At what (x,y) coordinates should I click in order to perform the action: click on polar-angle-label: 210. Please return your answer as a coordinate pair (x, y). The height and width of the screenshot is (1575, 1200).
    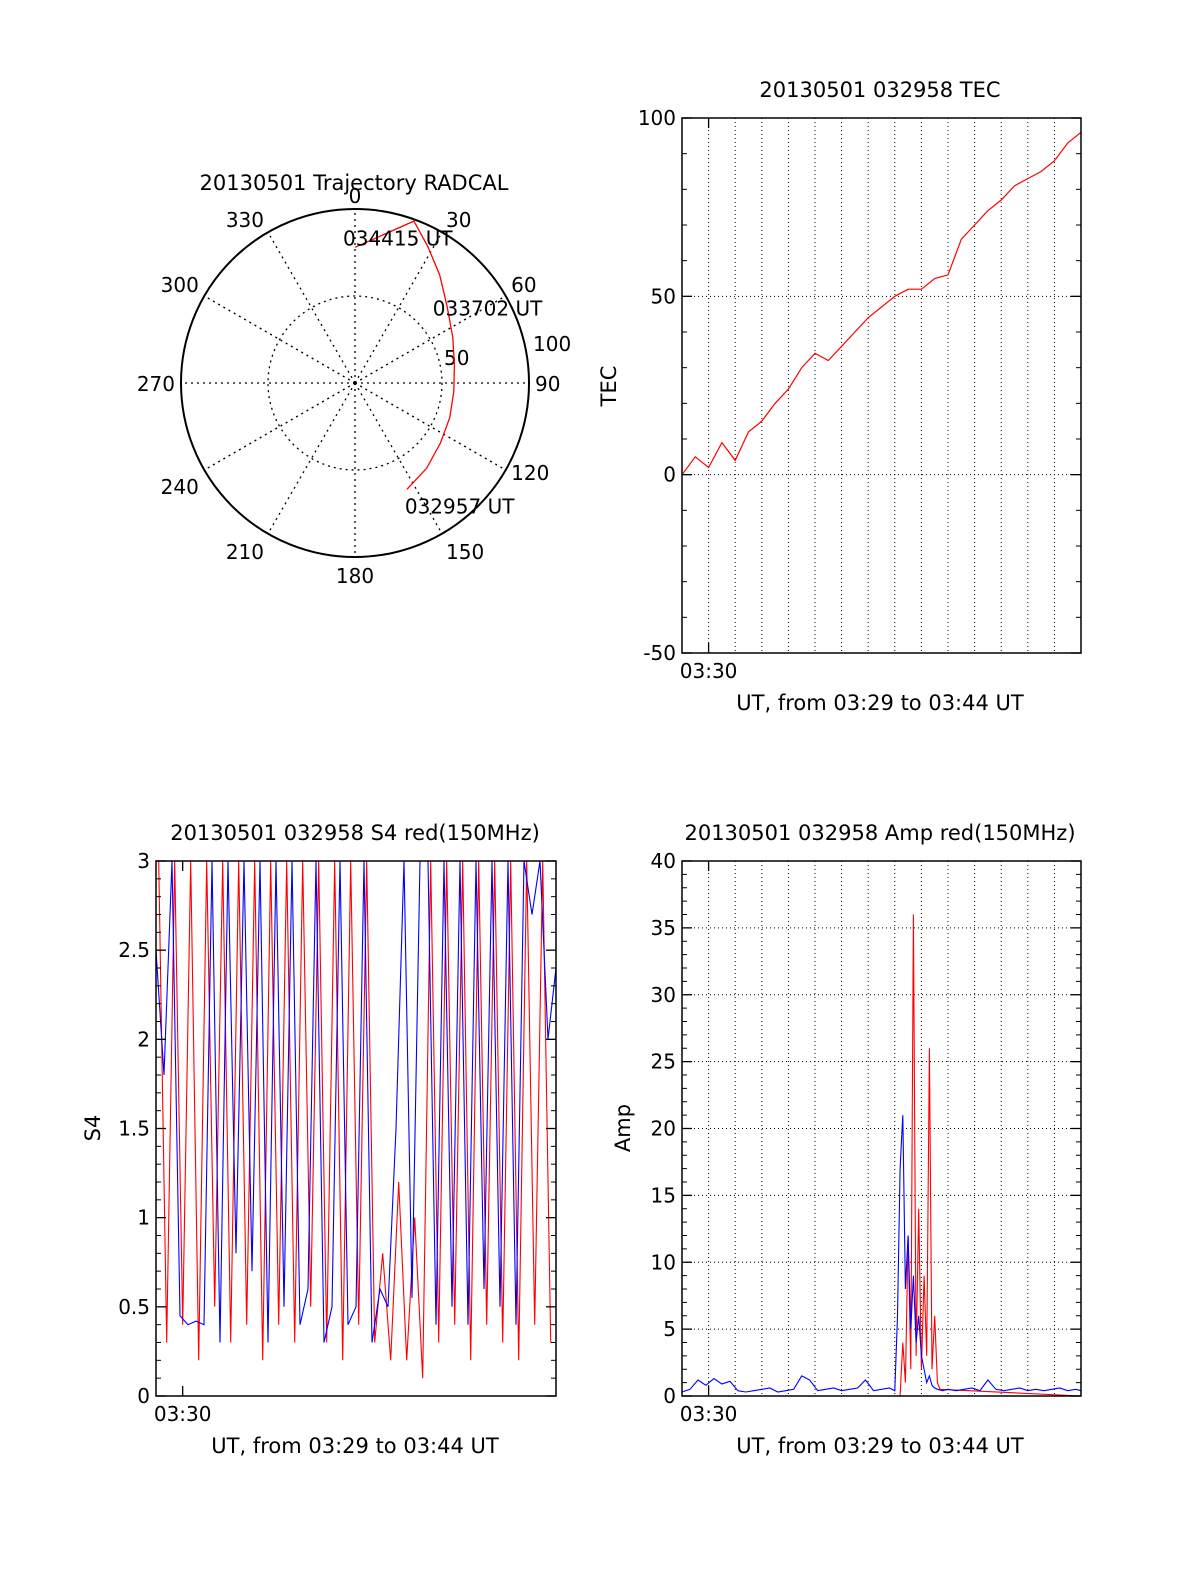
    Looking at the image, I should click on (245, 552).